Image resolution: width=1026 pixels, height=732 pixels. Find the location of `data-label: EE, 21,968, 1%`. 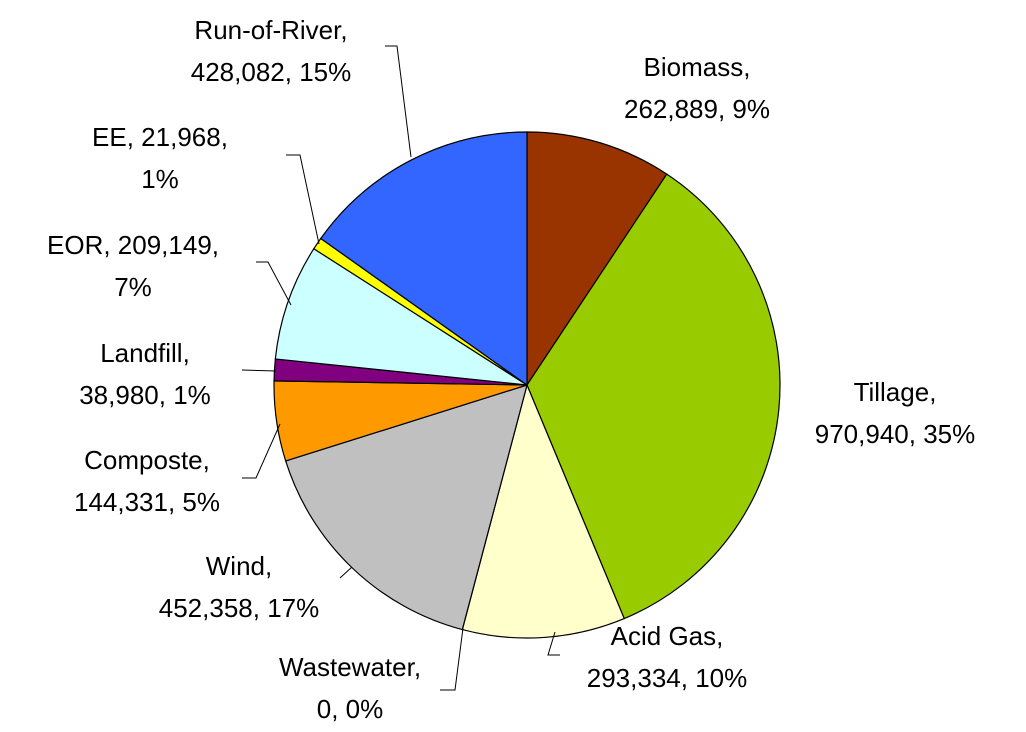

data-label: EE, 21,968, 1% is located at coordinates (160, 158).